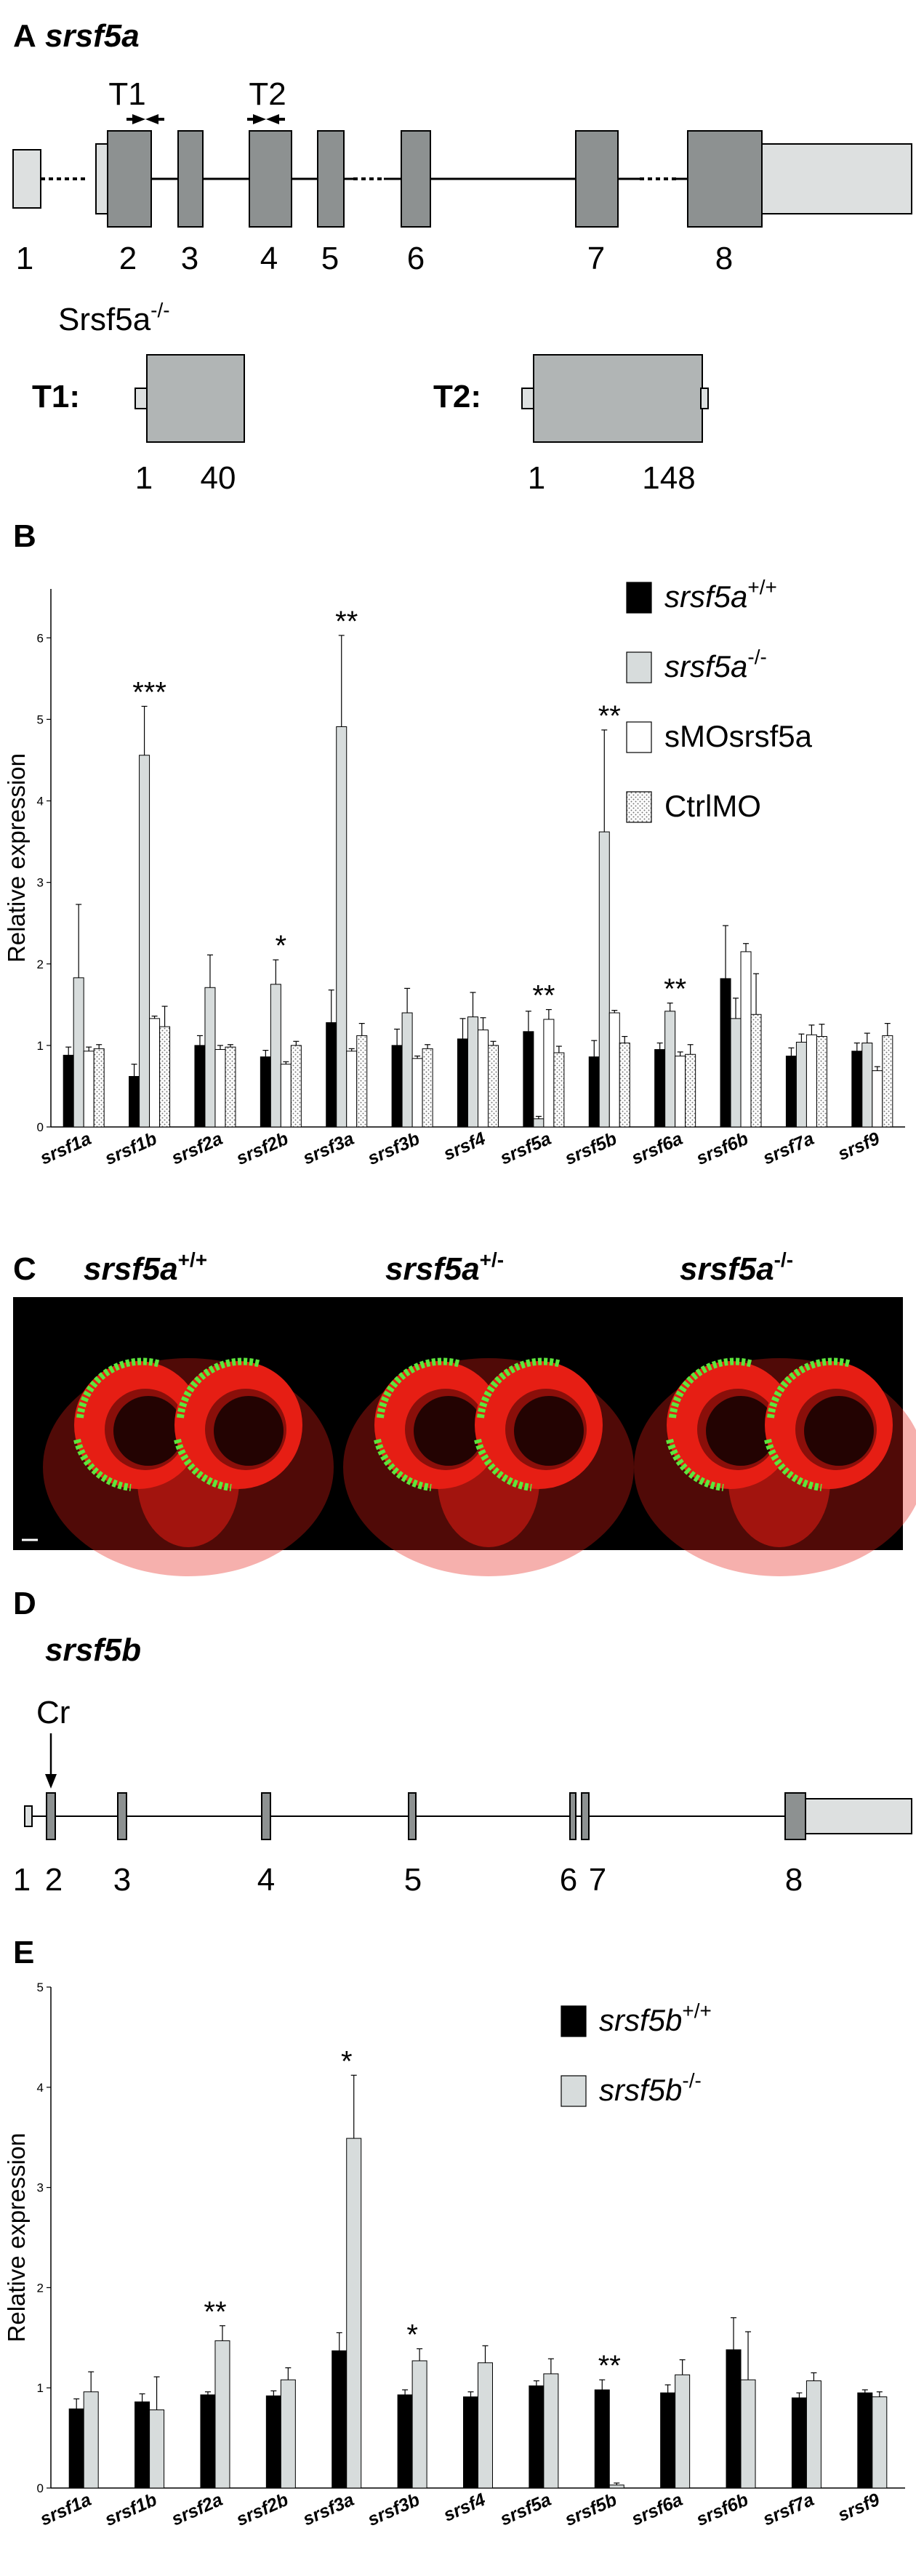 This screenshot has width=916, height=2576. Describe the element at coordinates (24, 258) in the screenshot. I see `exon-number: 1` at that location.